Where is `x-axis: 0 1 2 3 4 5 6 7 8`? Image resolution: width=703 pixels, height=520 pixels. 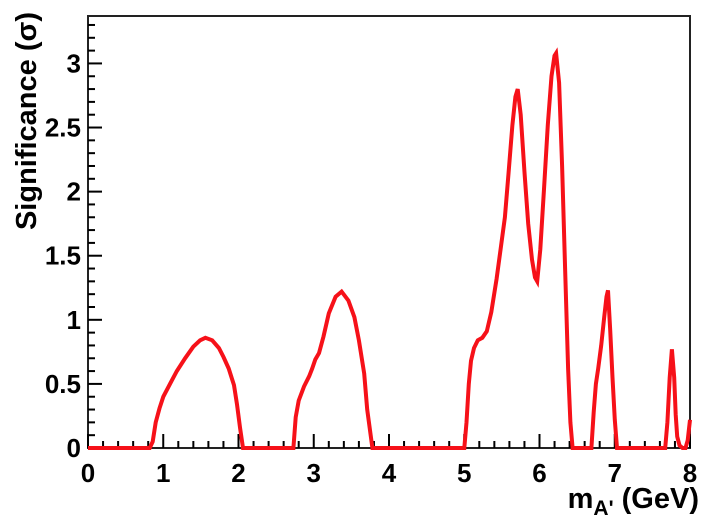
x-axis: 0 1 2 3 4 5 6 7 8 is located at coordinates (389, 461).